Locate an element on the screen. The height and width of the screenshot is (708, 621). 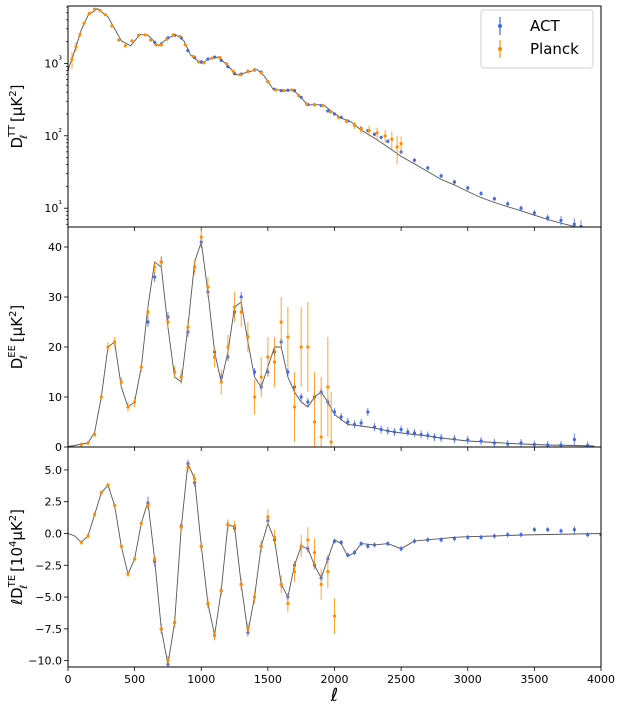
x-tick-label: 4000 is located at coordinates (601, 679).